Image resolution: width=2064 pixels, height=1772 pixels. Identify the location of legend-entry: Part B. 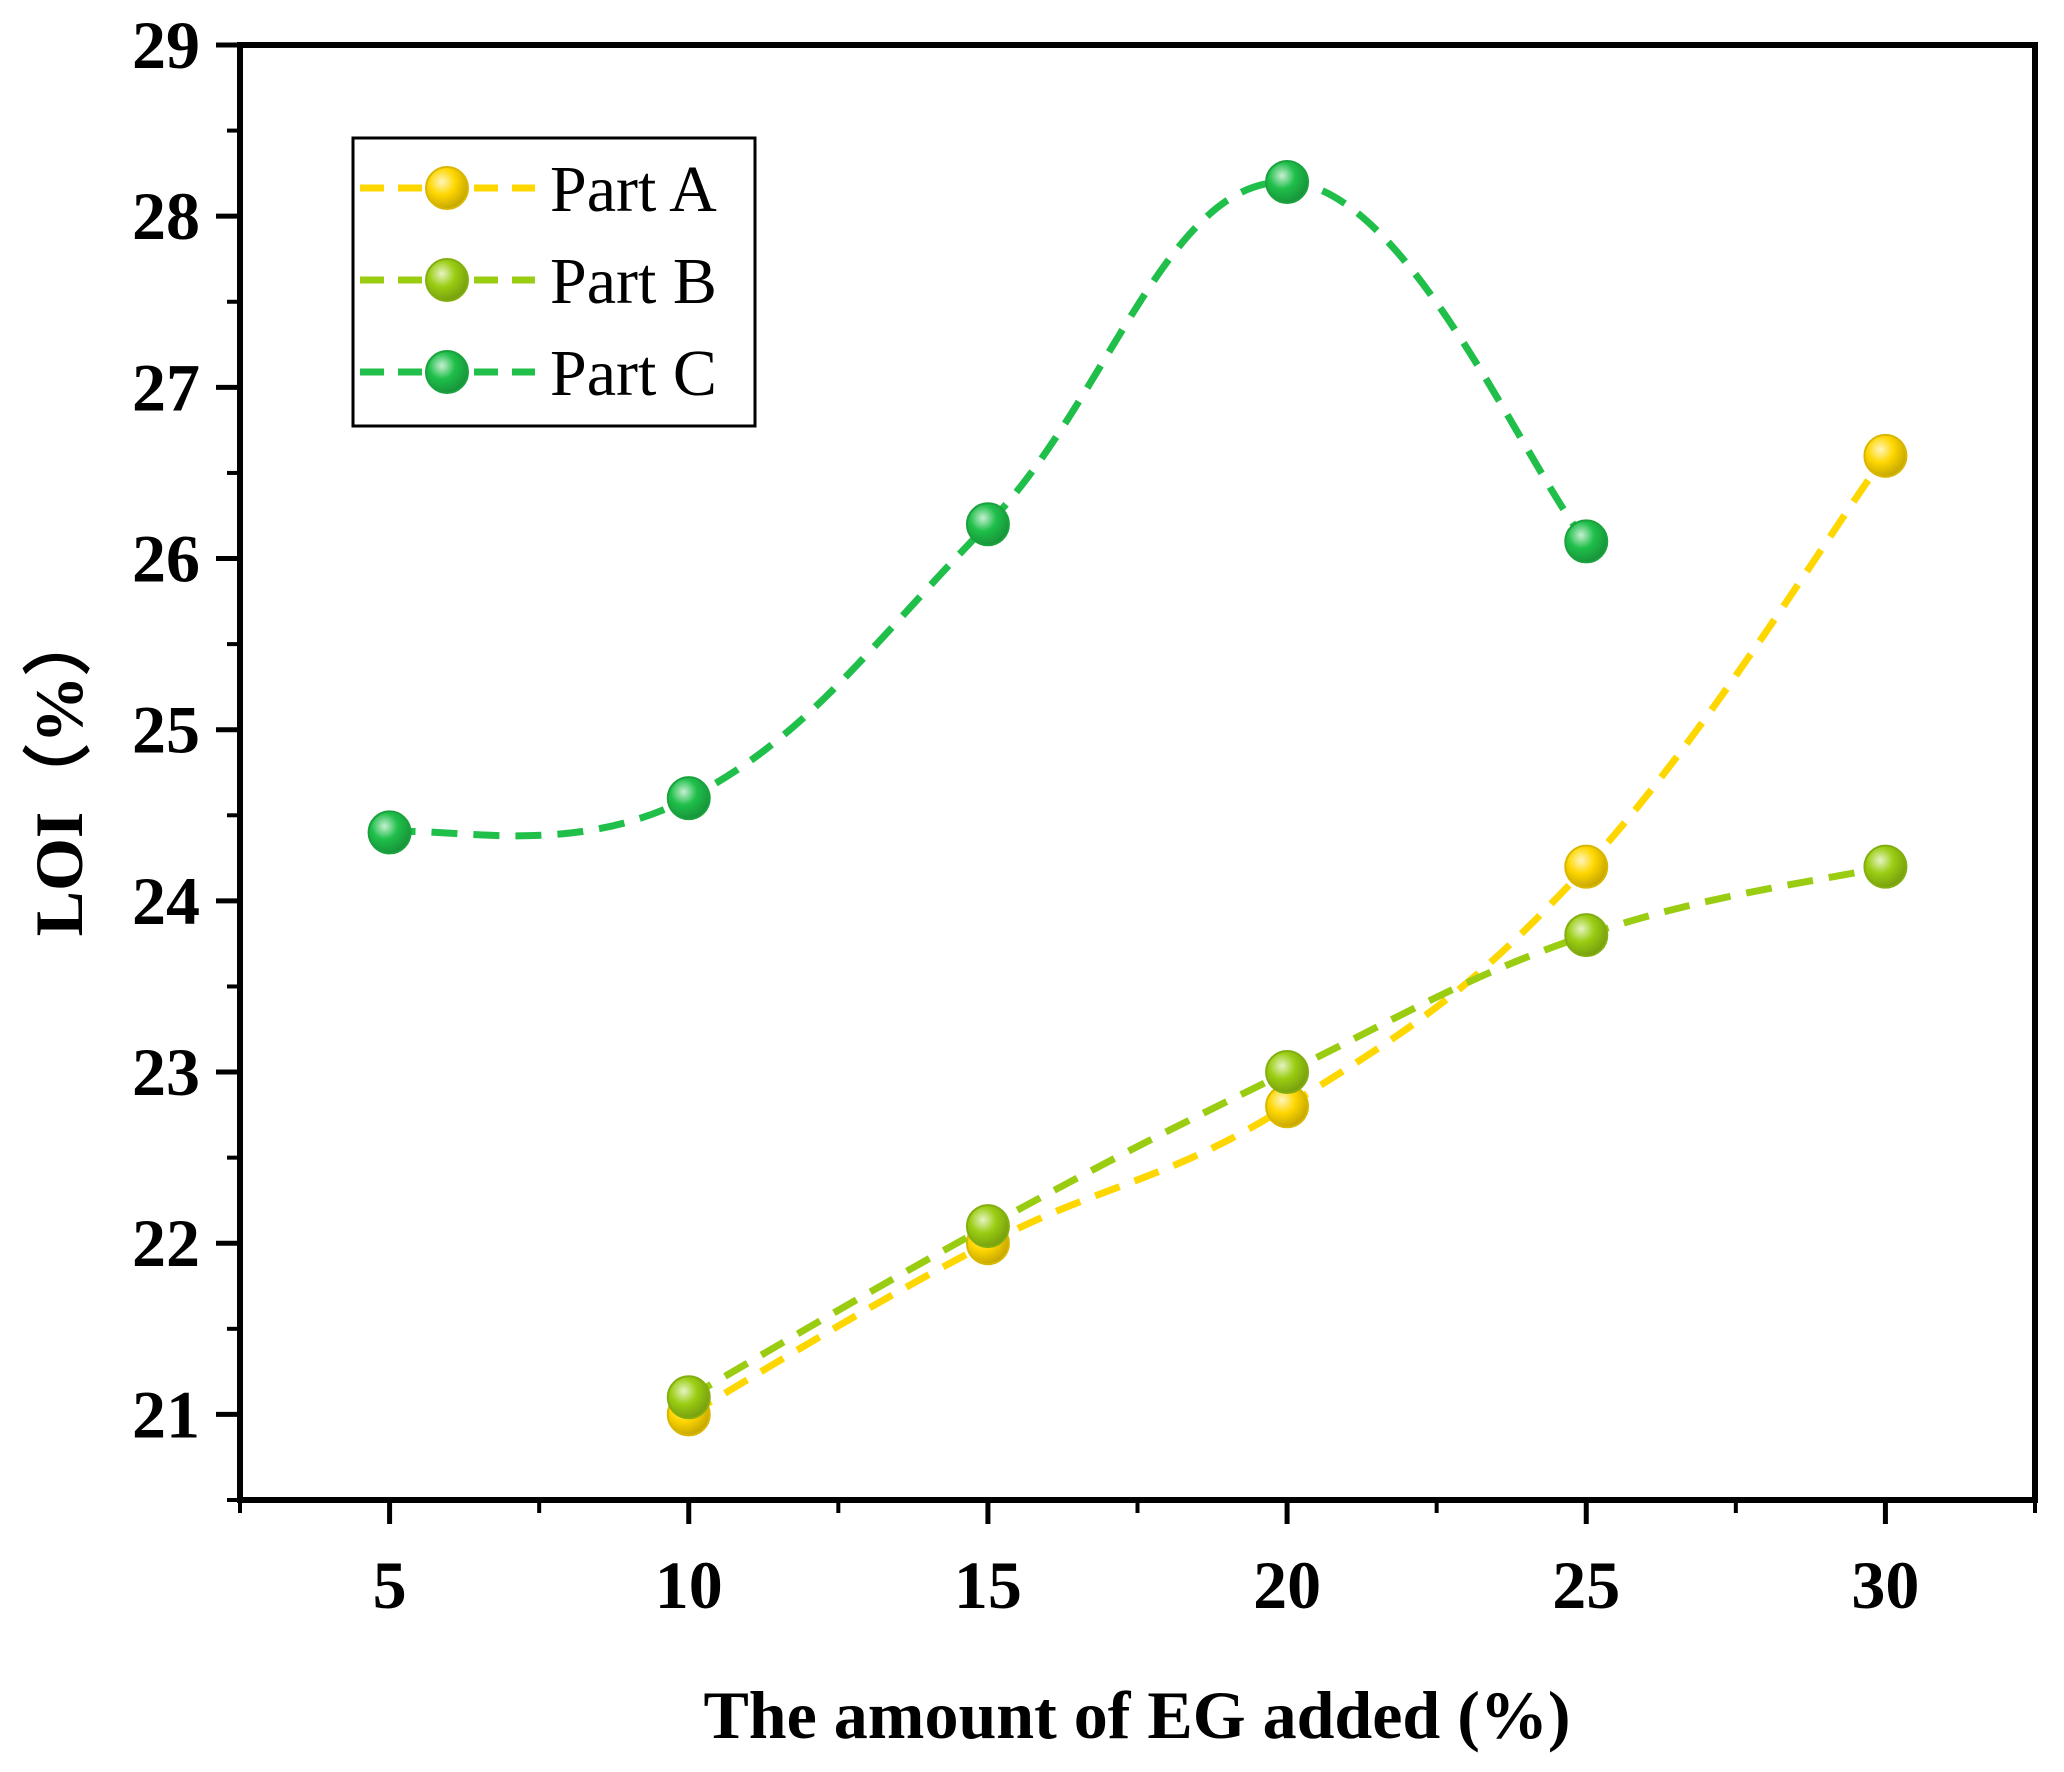
(538, 281).